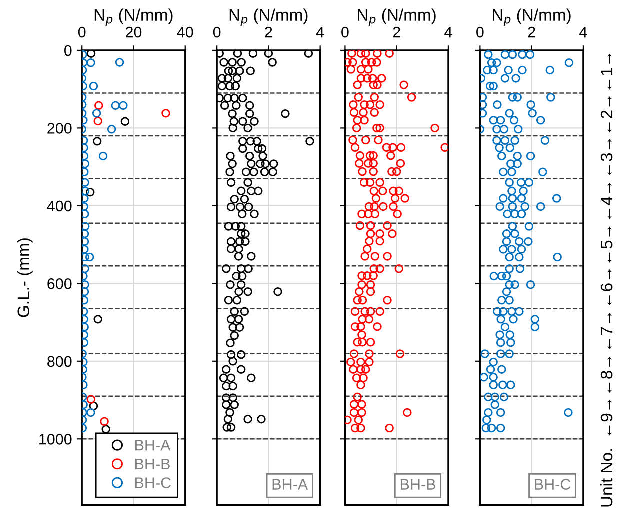  Describe the element at coordinates (153, 445) in the screenshot. I see `legend-label: BH-A` at that location.